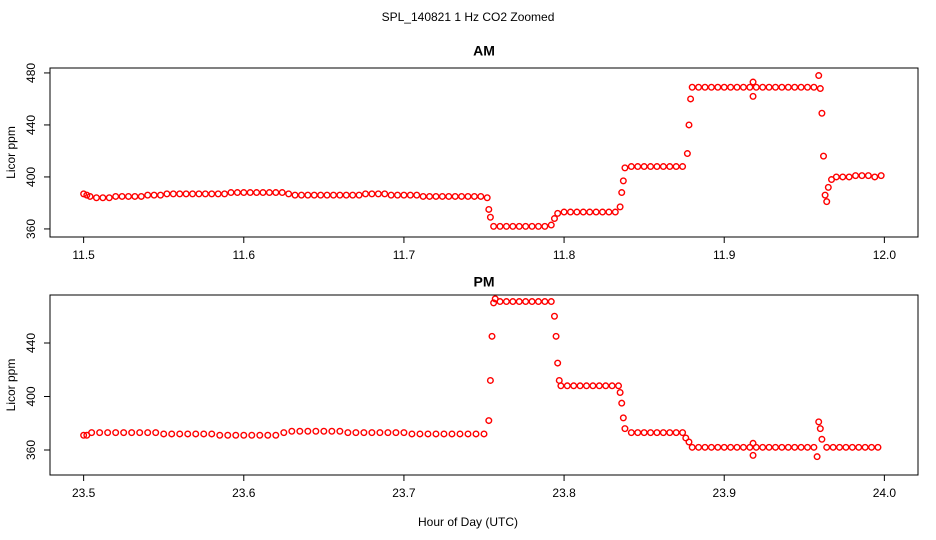  What do you see at coordinates (885, 493) in the screenshot?
I see `x-tick-label: 24.0` at bounding box center [885, 493].